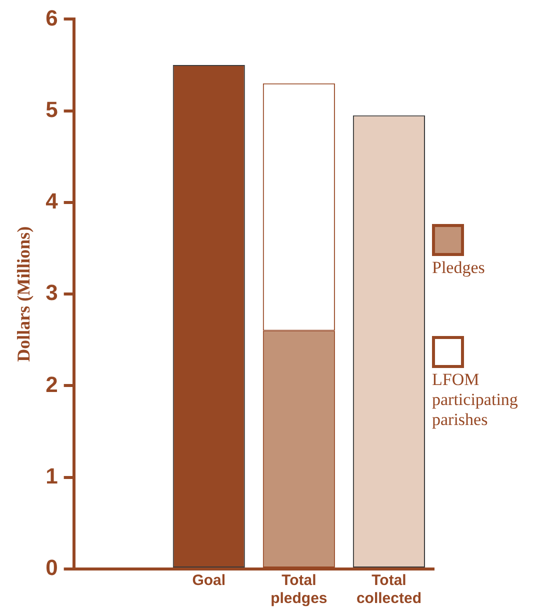  I want to click on y-tick-label: 0, so click(52, 567).